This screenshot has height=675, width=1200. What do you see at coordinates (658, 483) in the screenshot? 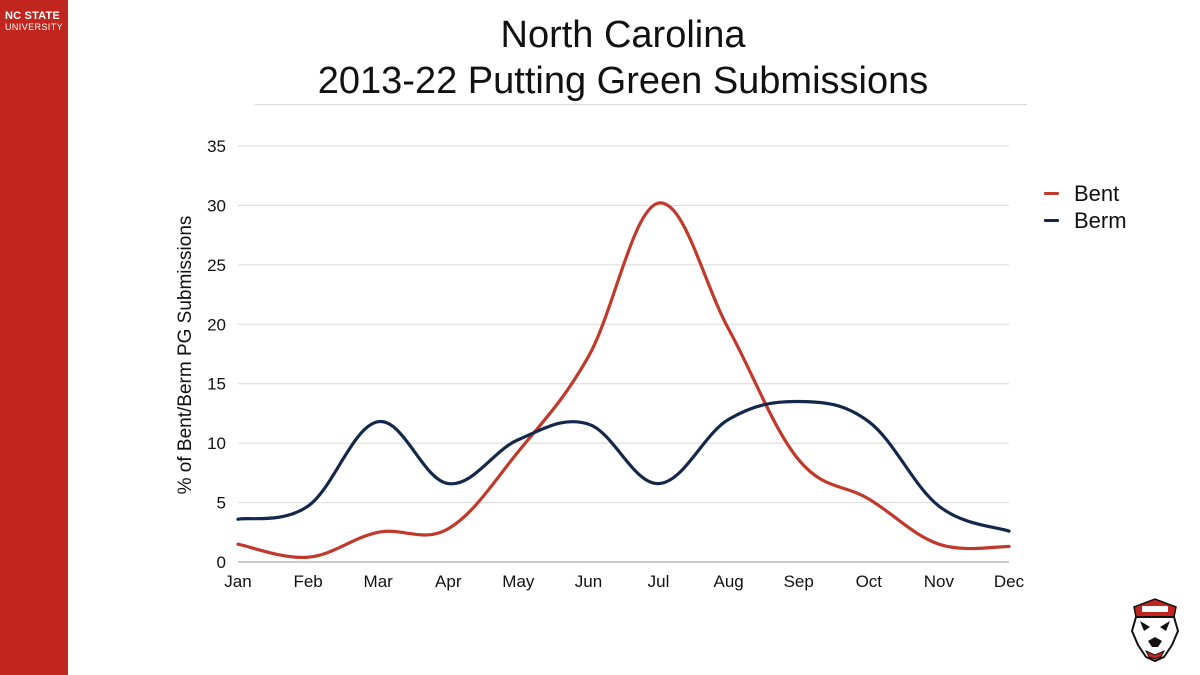
I see `data-point-berm-jul` at bounding box center [658, 483].